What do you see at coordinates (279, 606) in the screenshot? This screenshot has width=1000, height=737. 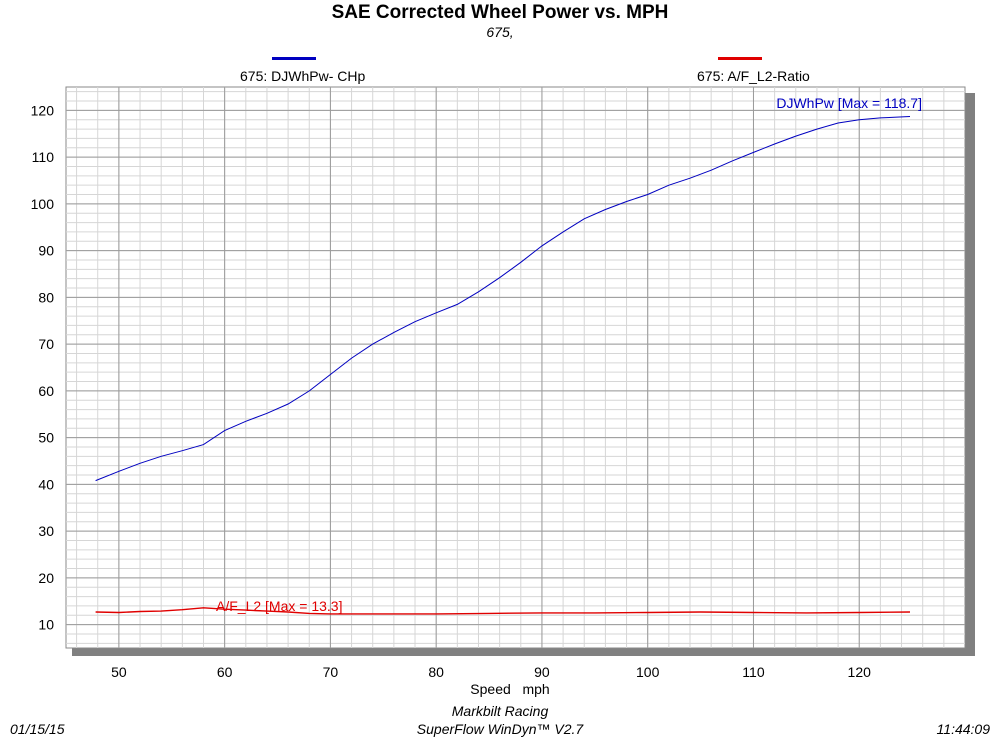 I see `annotation-afr-max: A/F_L2 [Max = 13.3]` at bounding box center [279, 606].